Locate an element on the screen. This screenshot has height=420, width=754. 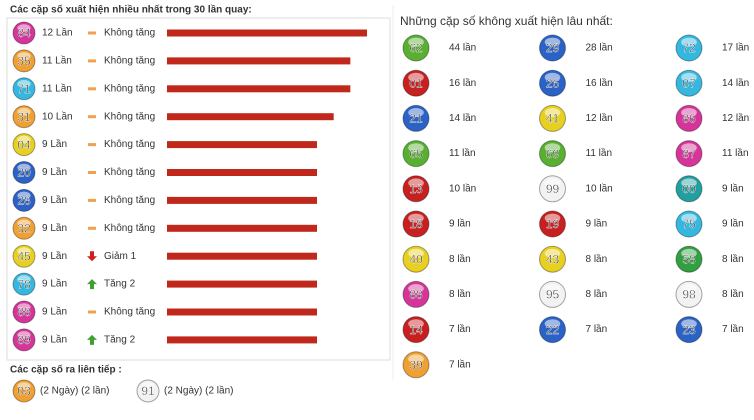
ball-number: 41 is located at coordinates (553, 119).